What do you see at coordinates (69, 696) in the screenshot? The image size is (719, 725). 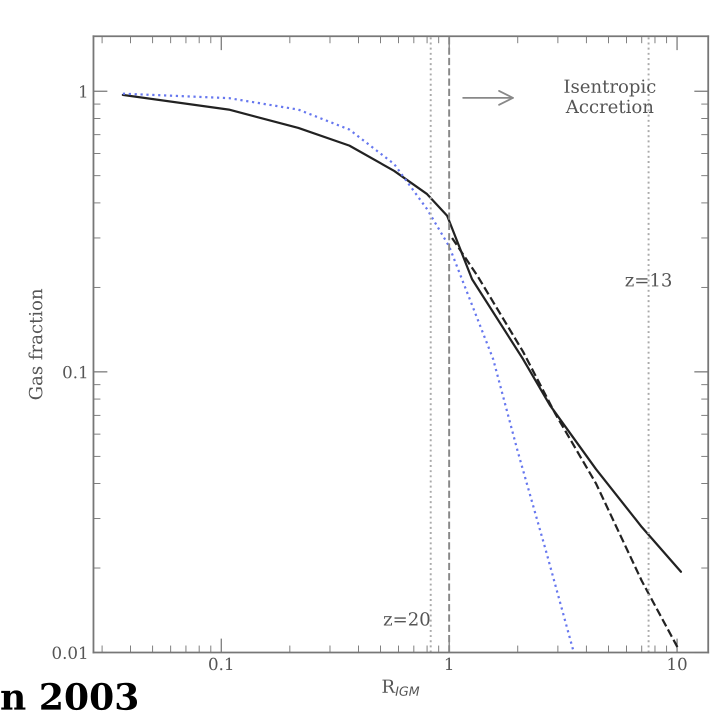 I see `text: n 2003` at bounding box center [69, 696].